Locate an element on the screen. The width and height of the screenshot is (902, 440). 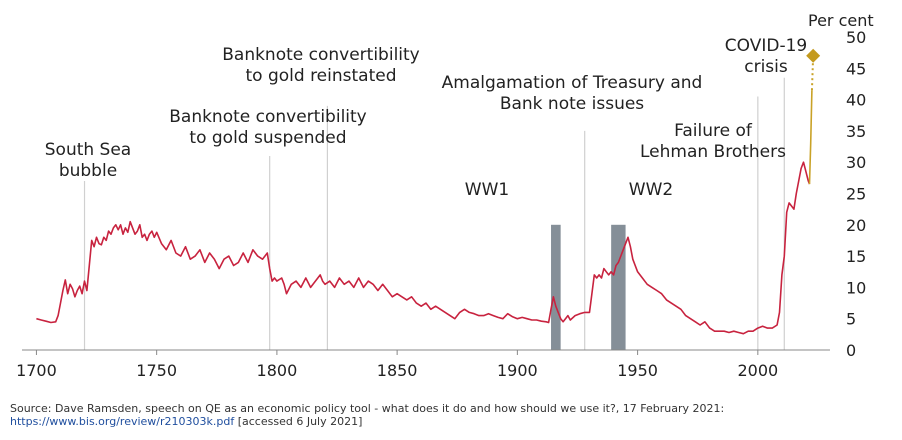
y-tick-label: 10 is located at coordinates (856, 287).